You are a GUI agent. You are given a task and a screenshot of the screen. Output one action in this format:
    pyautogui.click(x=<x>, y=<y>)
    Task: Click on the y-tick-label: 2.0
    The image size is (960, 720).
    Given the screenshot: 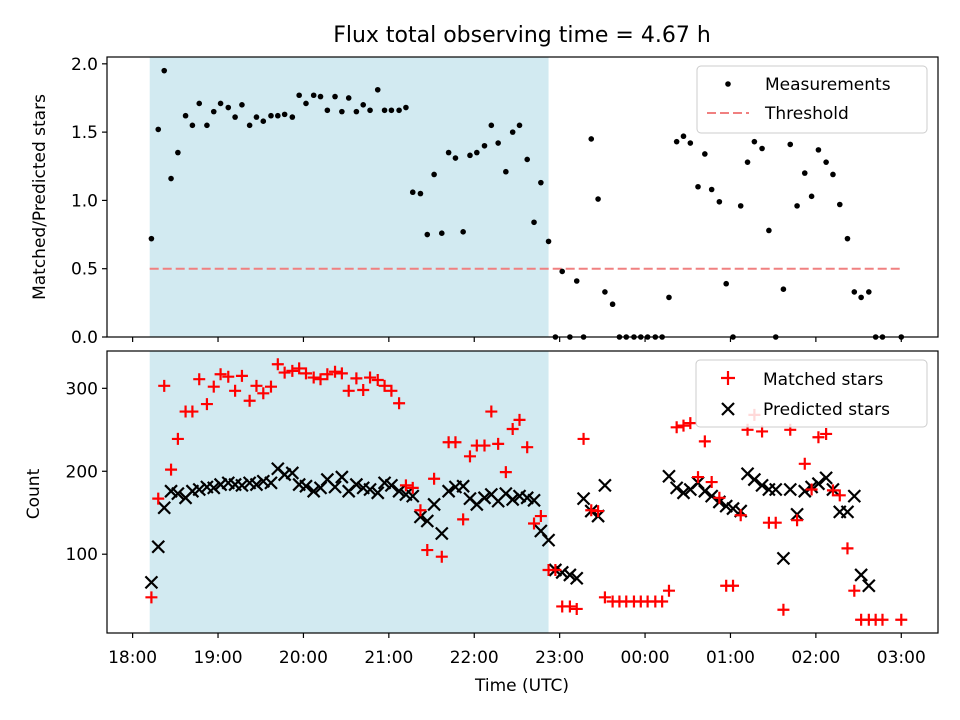 What is the action you would take?
    pyautogui.click(x=84, y=65)
    